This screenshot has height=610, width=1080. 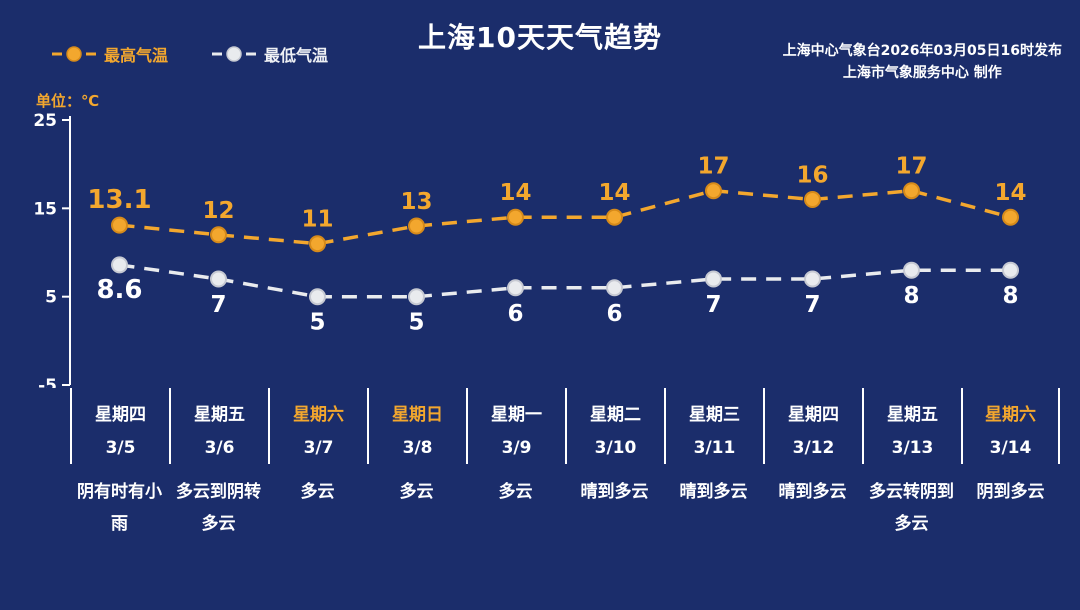 I want to click on legend-item-high: 最高气温, so click(x=110, y=54).